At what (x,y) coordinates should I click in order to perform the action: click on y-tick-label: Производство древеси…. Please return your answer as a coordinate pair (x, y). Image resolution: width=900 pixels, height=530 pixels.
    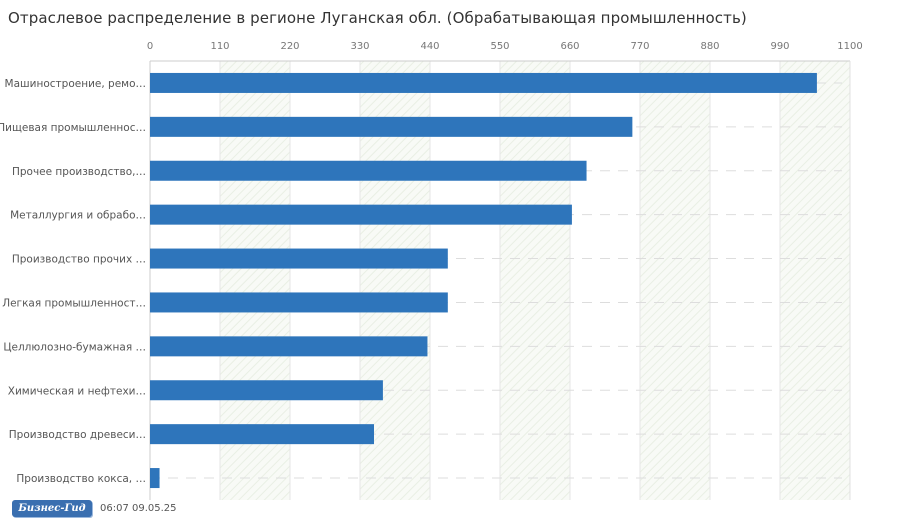
    Looking at the image, I should click on (77, 435).